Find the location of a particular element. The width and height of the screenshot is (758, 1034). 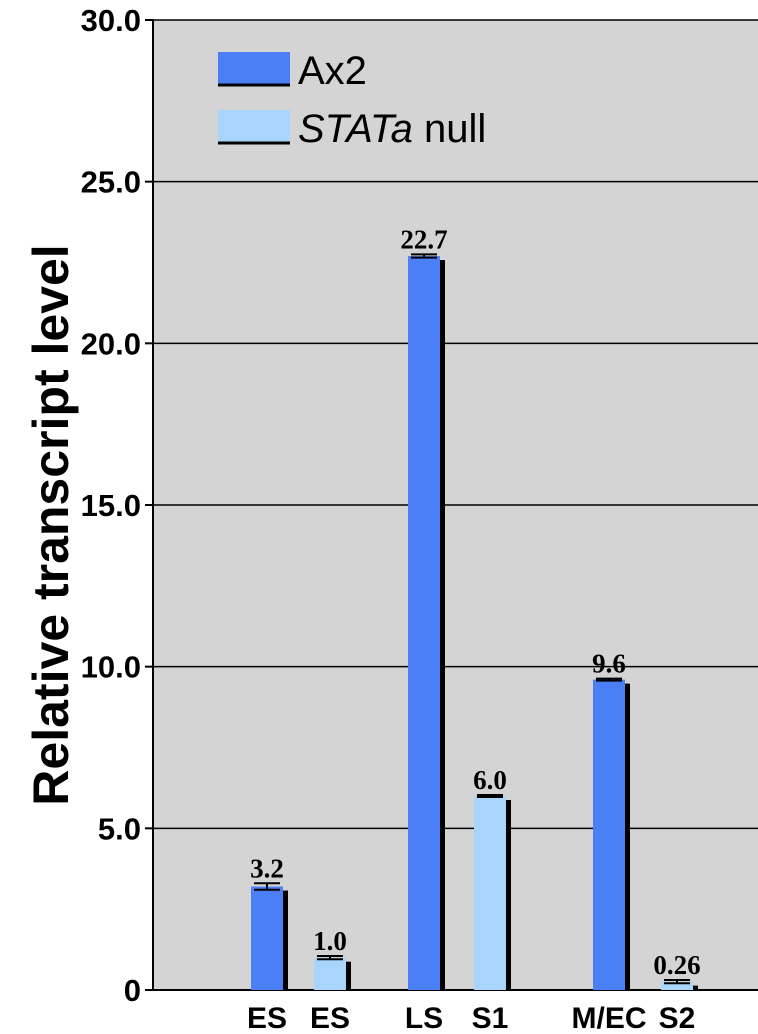

data-label: 6.0 is located at coordinates (490, 780).